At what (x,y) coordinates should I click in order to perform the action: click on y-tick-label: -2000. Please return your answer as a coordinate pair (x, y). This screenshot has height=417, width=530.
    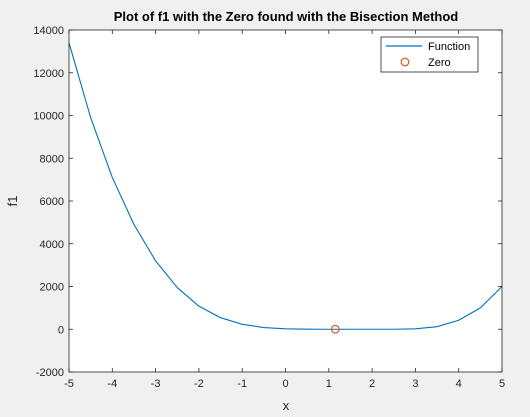
    Looking at the image, I should click on (50, 373).